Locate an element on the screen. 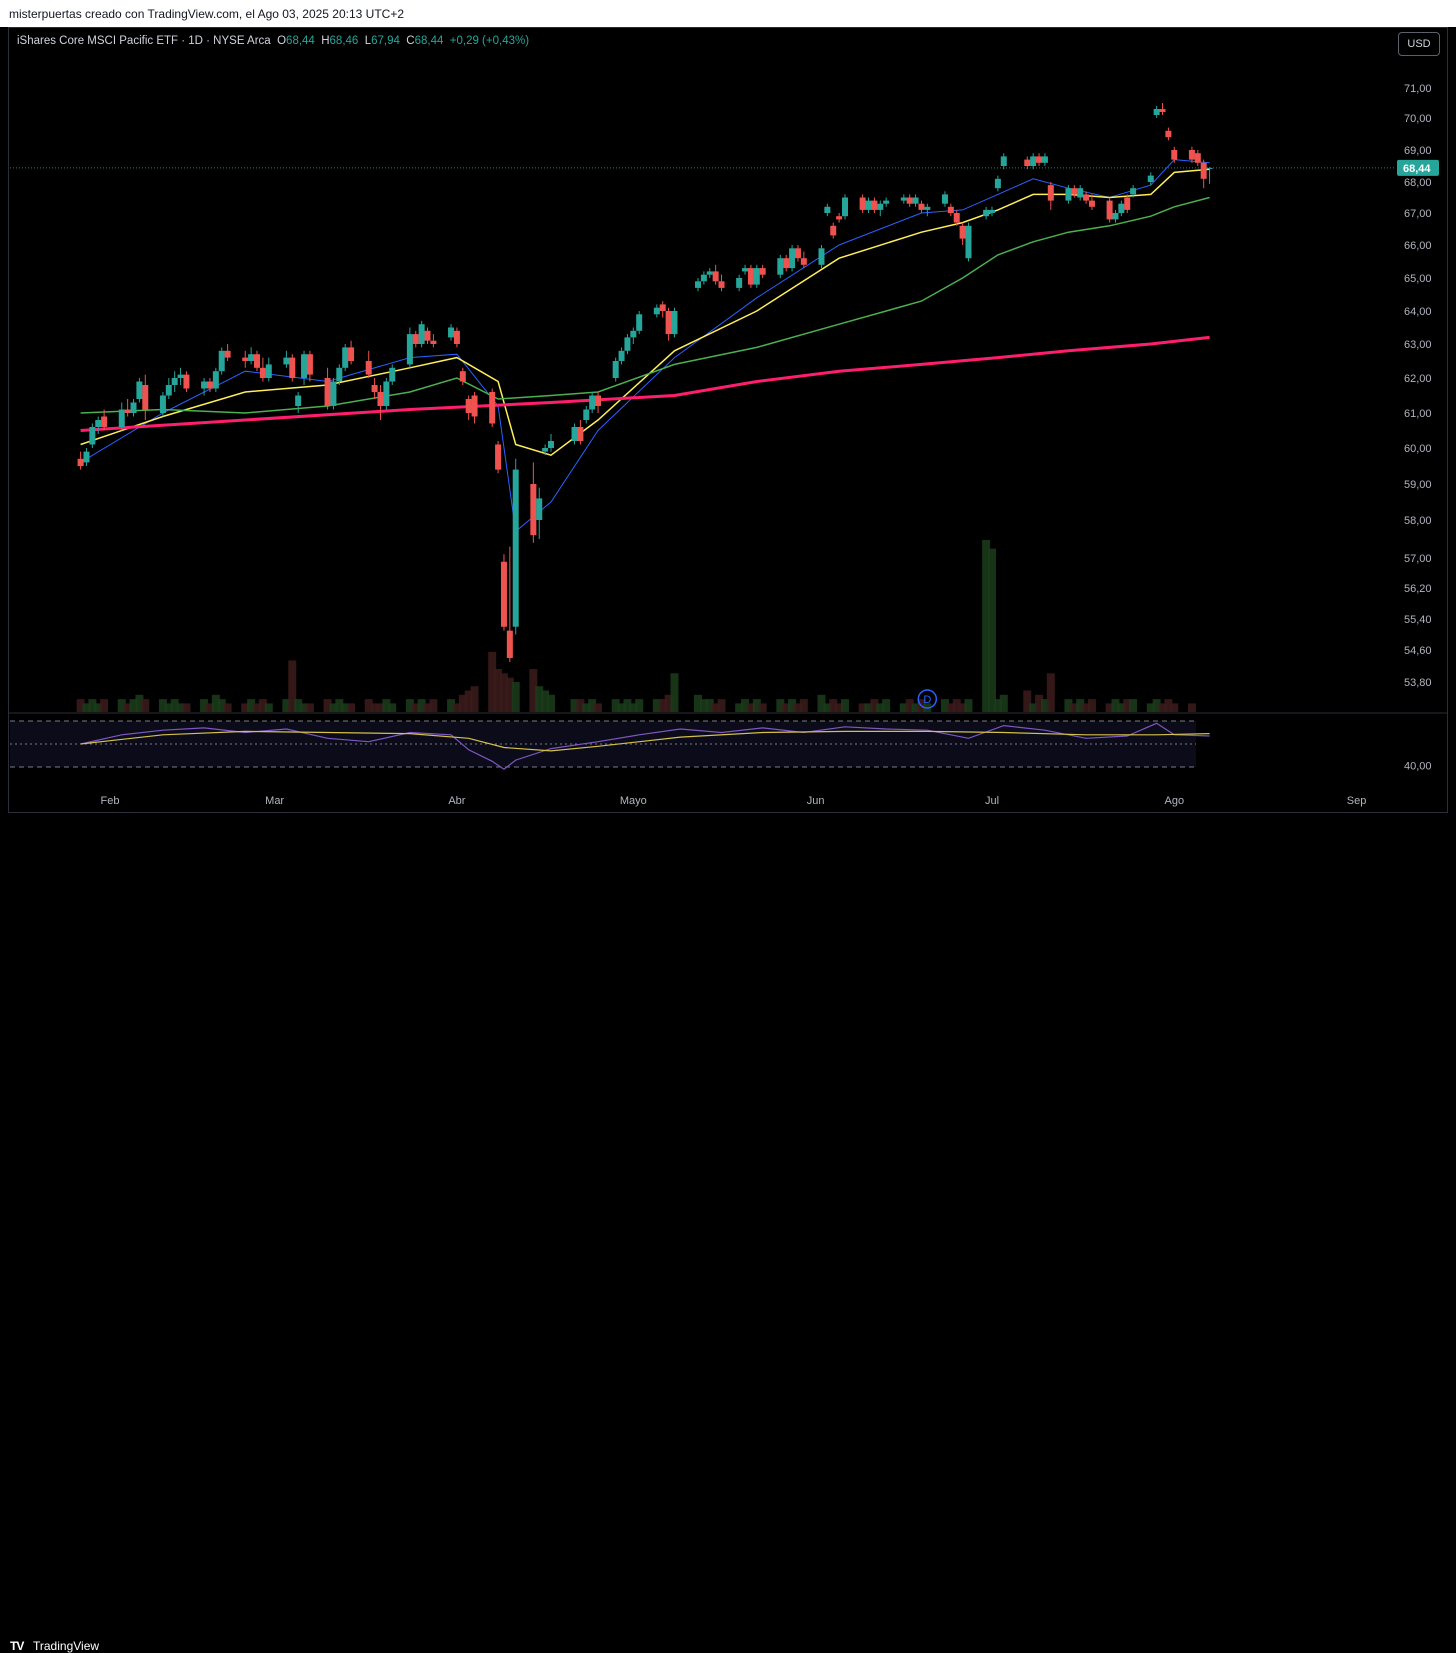 Image resolution: width=1456 pixels, height=1653 pixels. open-label: O is located at coordinates (282, 41).